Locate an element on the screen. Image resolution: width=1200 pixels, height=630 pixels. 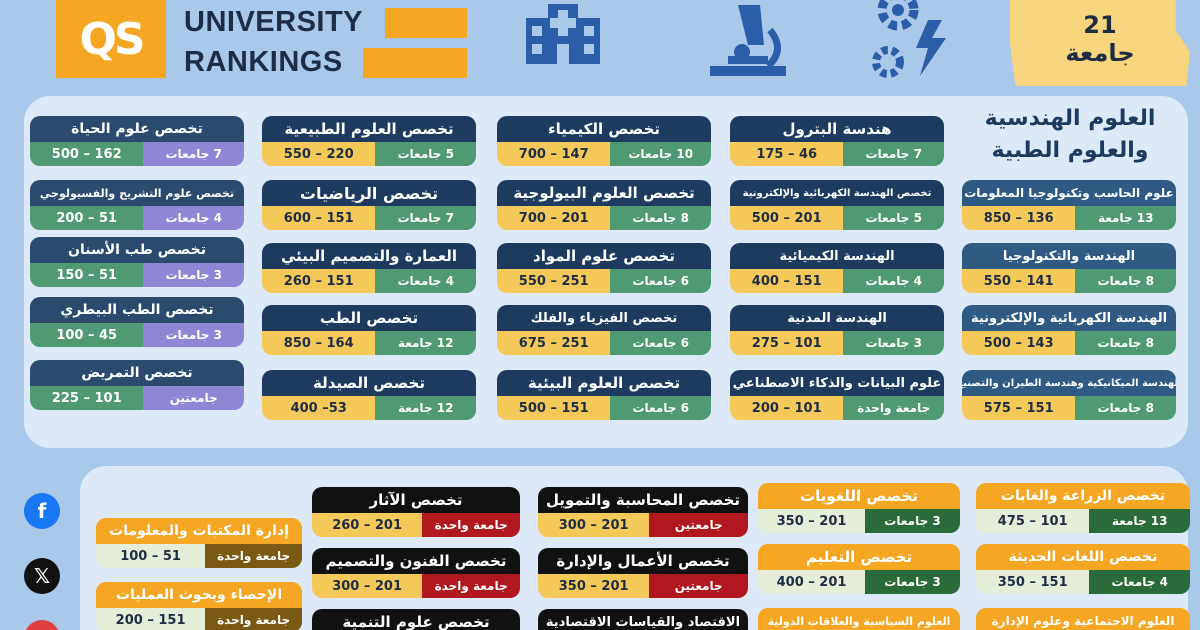
qs-logo: QS is located at coordinates (111, 39).